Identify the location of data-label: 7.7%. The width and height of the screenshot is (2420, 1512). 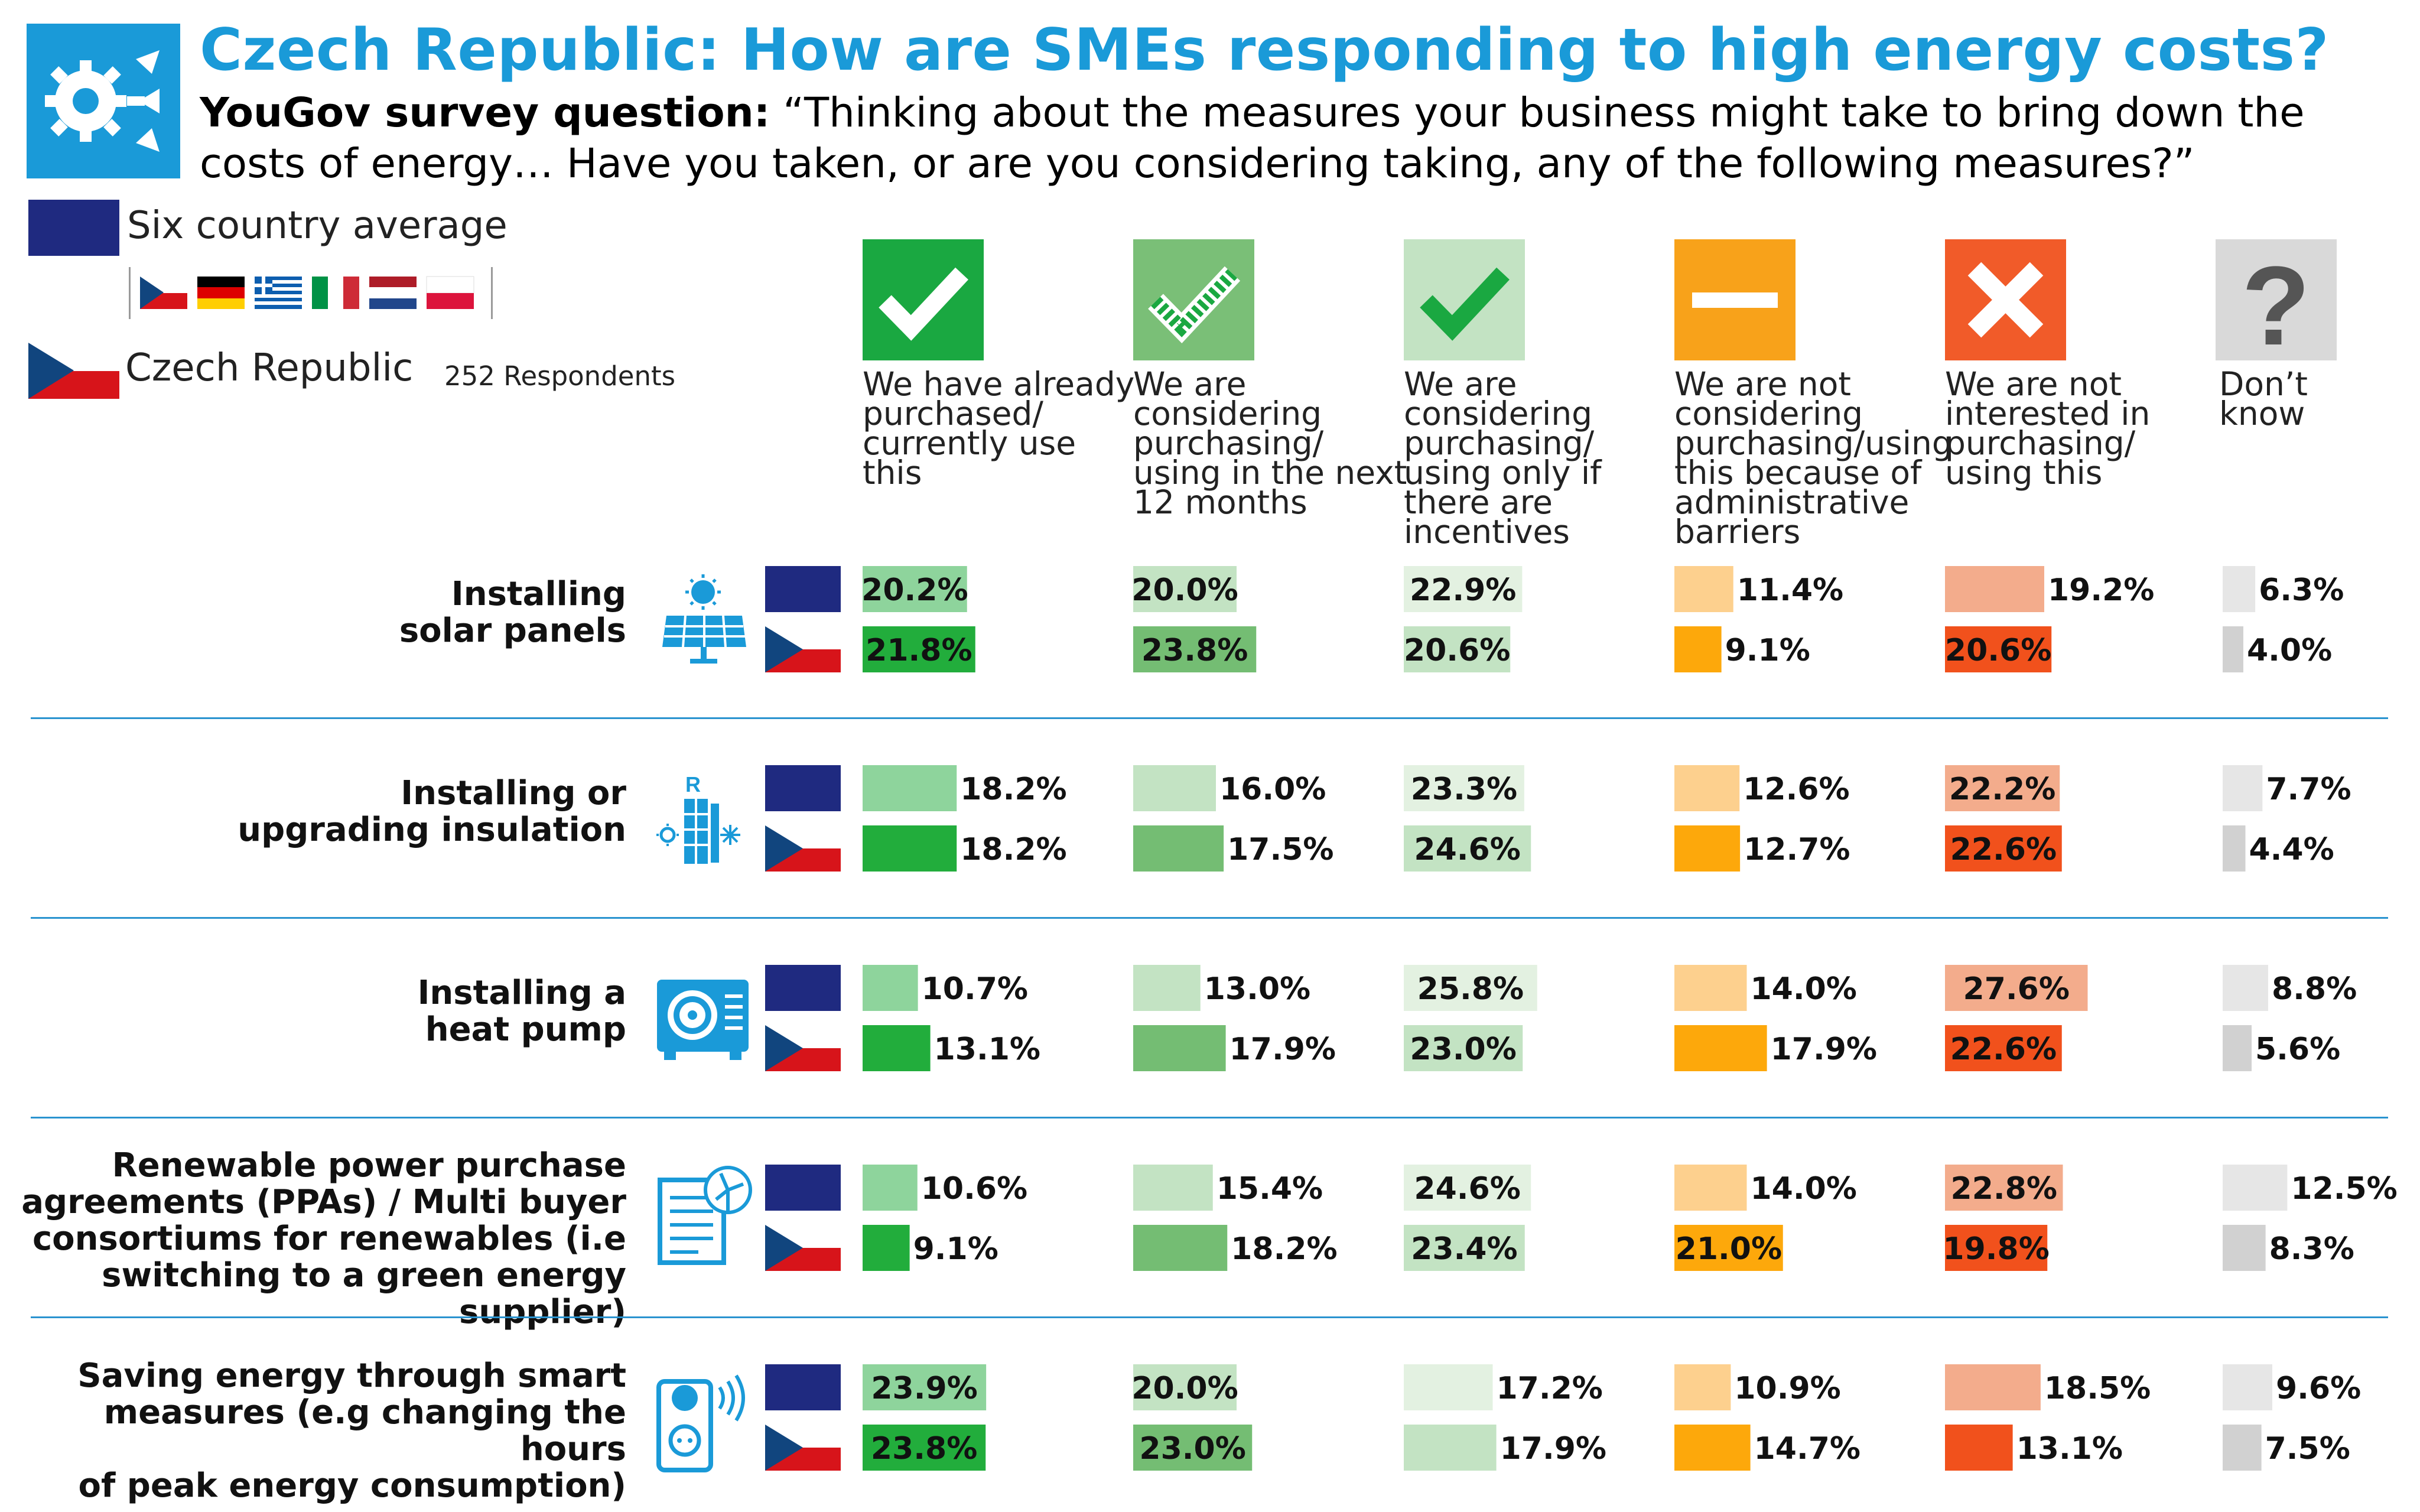
(2308, 789).